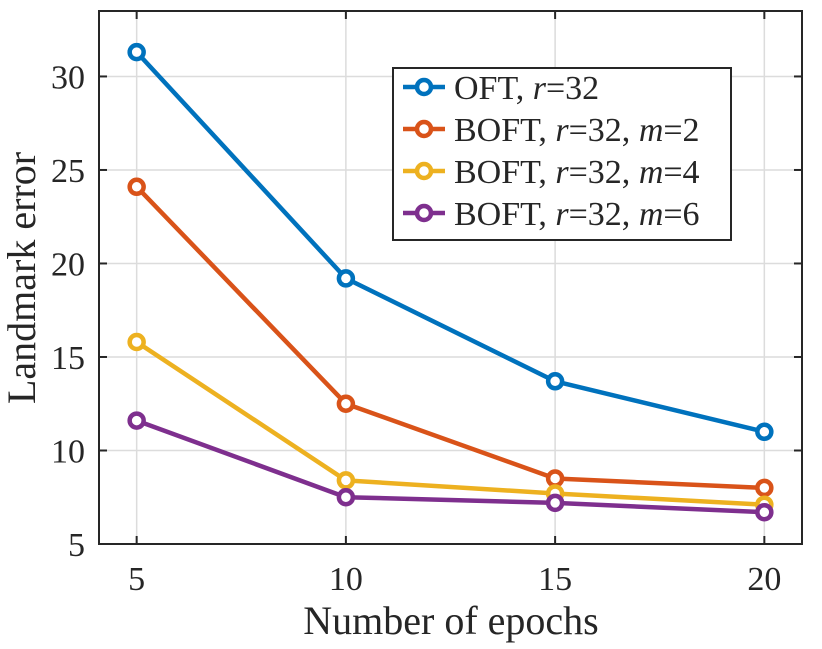 The image size is (822, 649). I want to click on y-tick-label: 20, so click(68, 264).